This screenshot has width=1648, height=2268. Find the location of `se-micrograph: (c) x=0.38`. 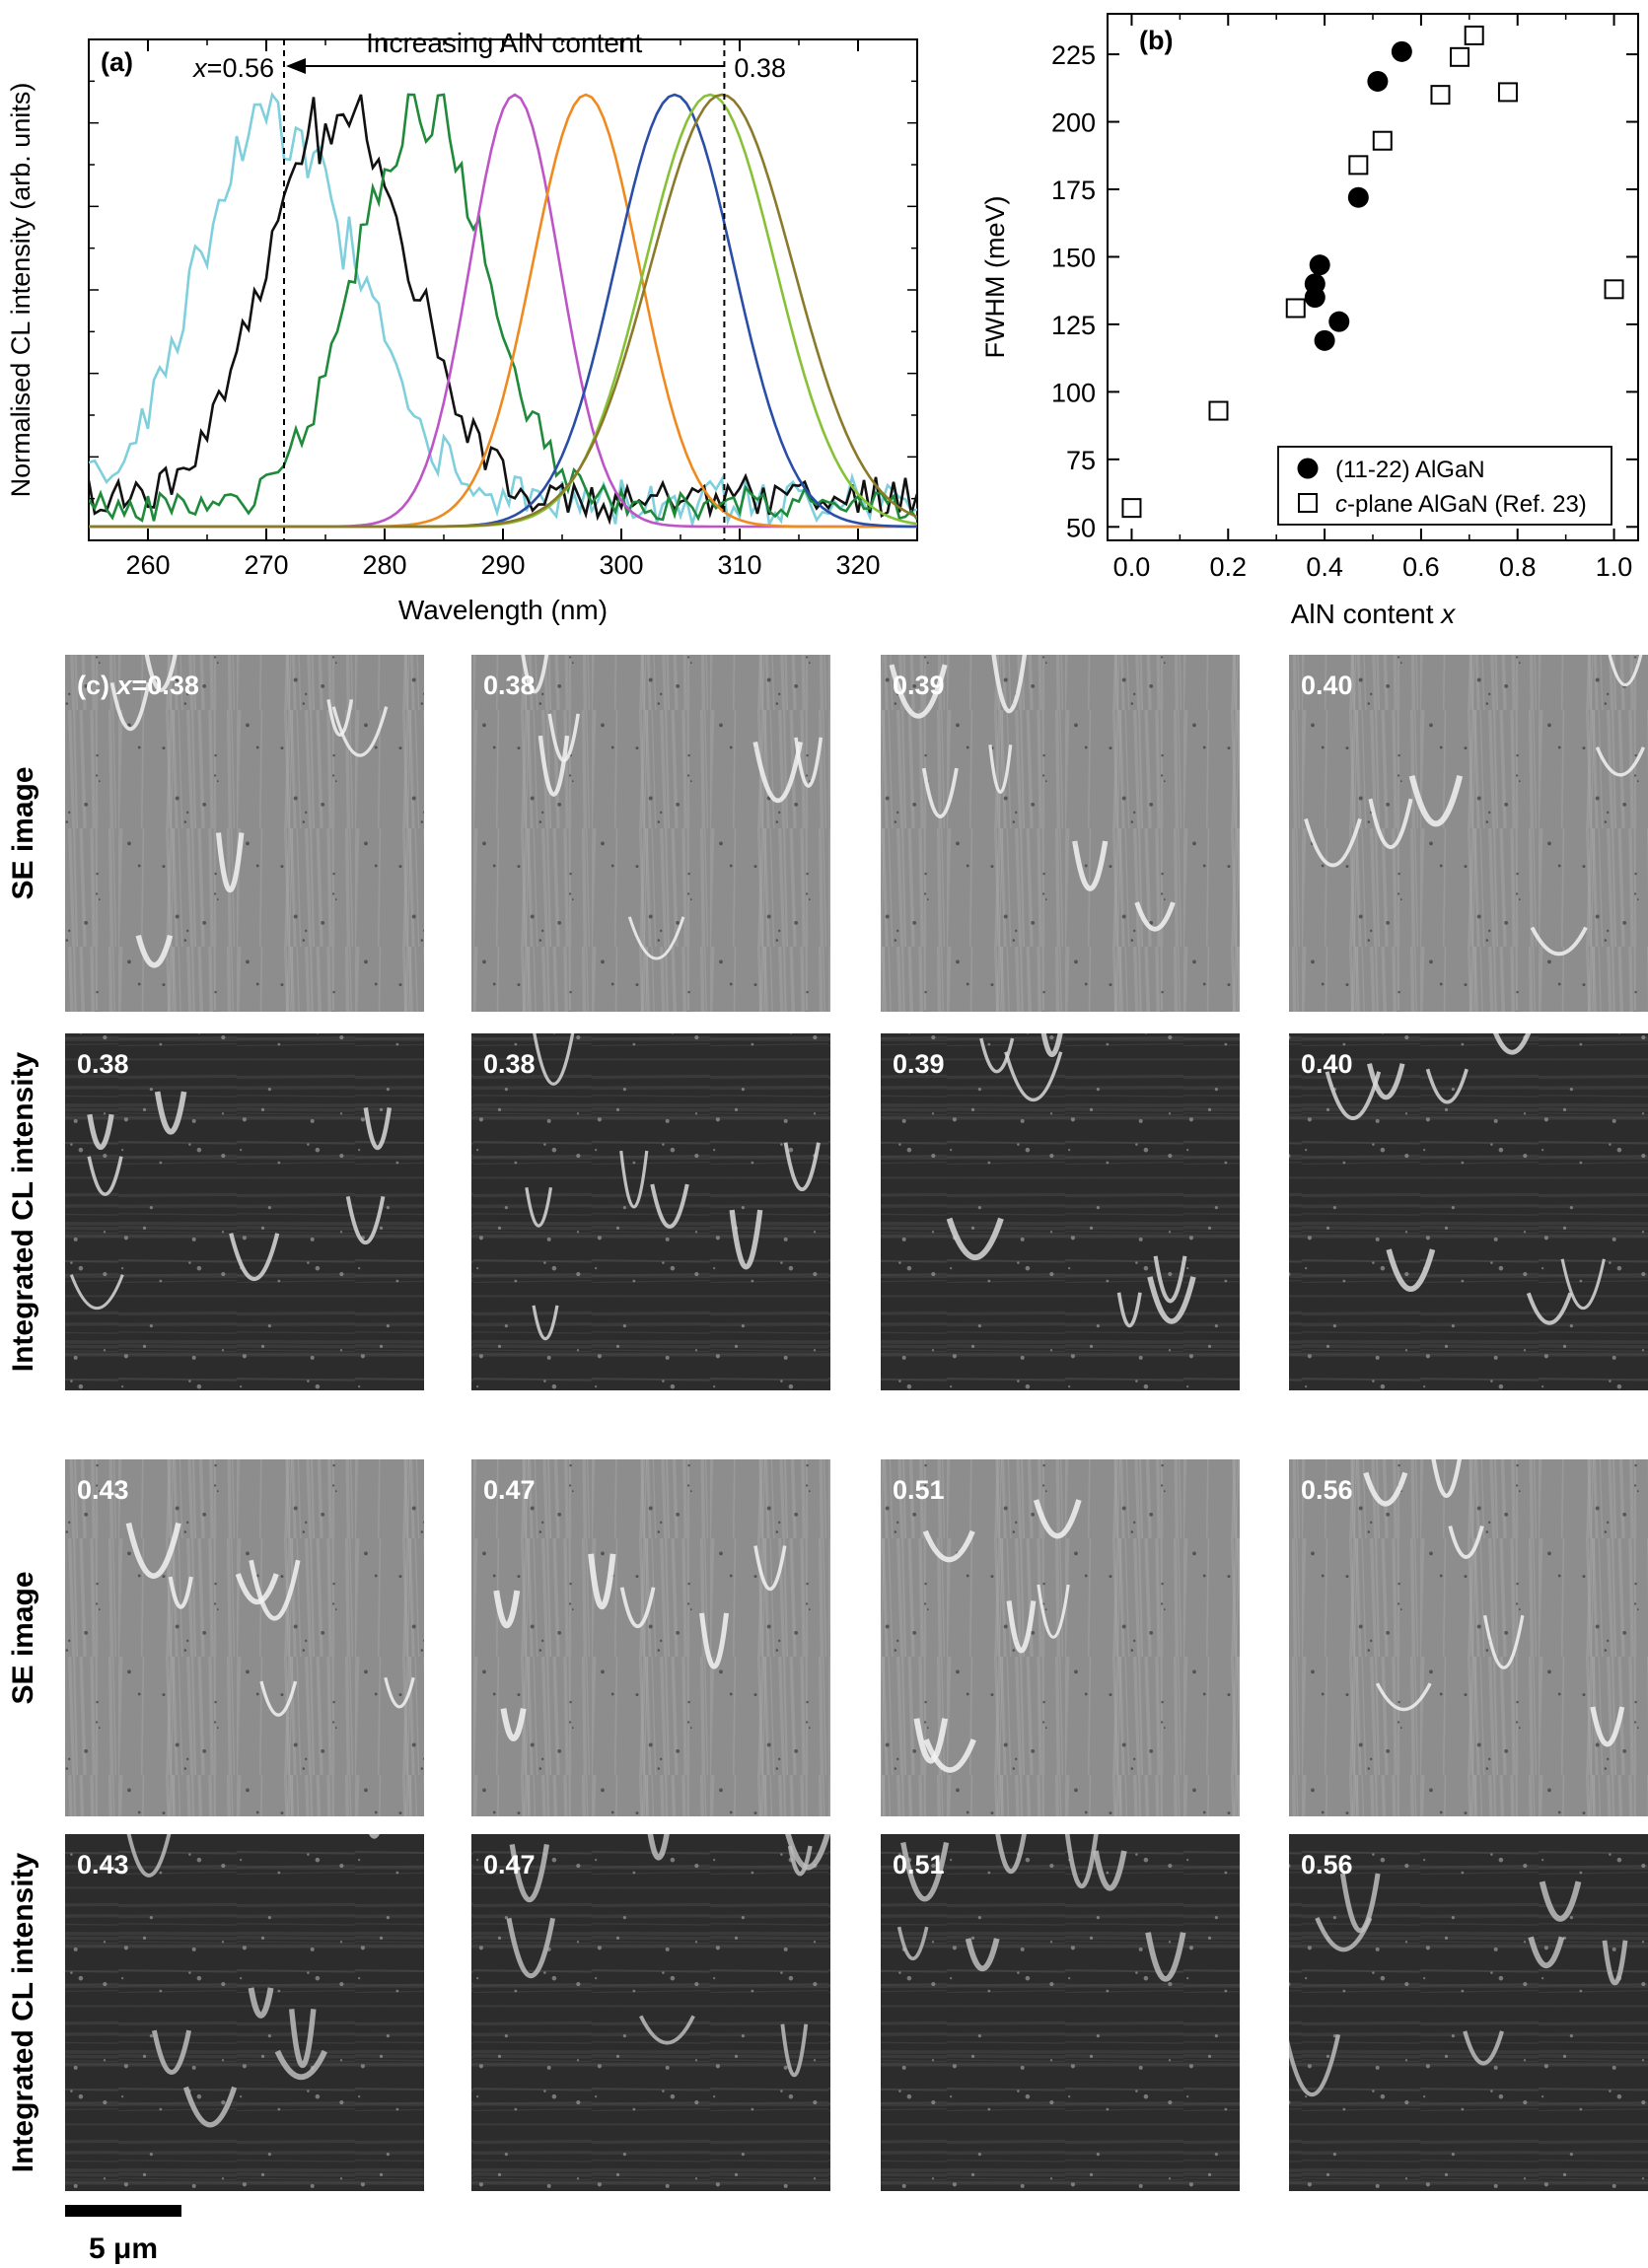

se-micrograph: (c) x=0.38 is located at coordinates (244, 833).